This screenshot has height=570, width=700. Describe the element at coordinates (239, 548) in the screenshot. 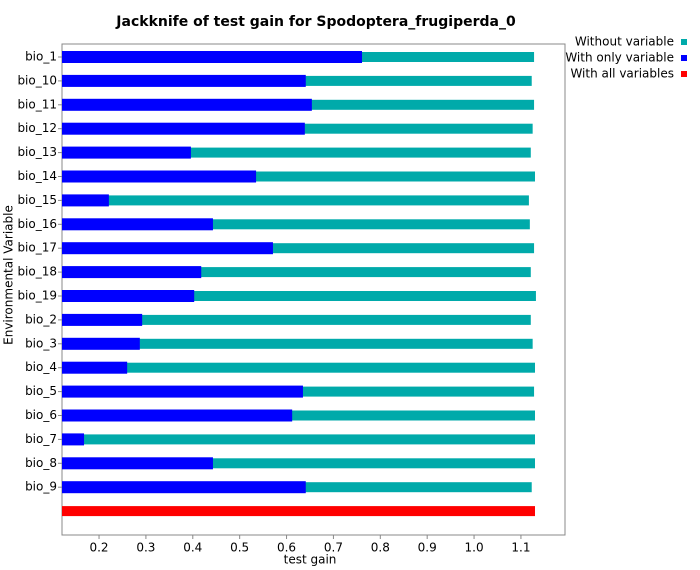

I see `x-tick-label: 0.5` at that location.